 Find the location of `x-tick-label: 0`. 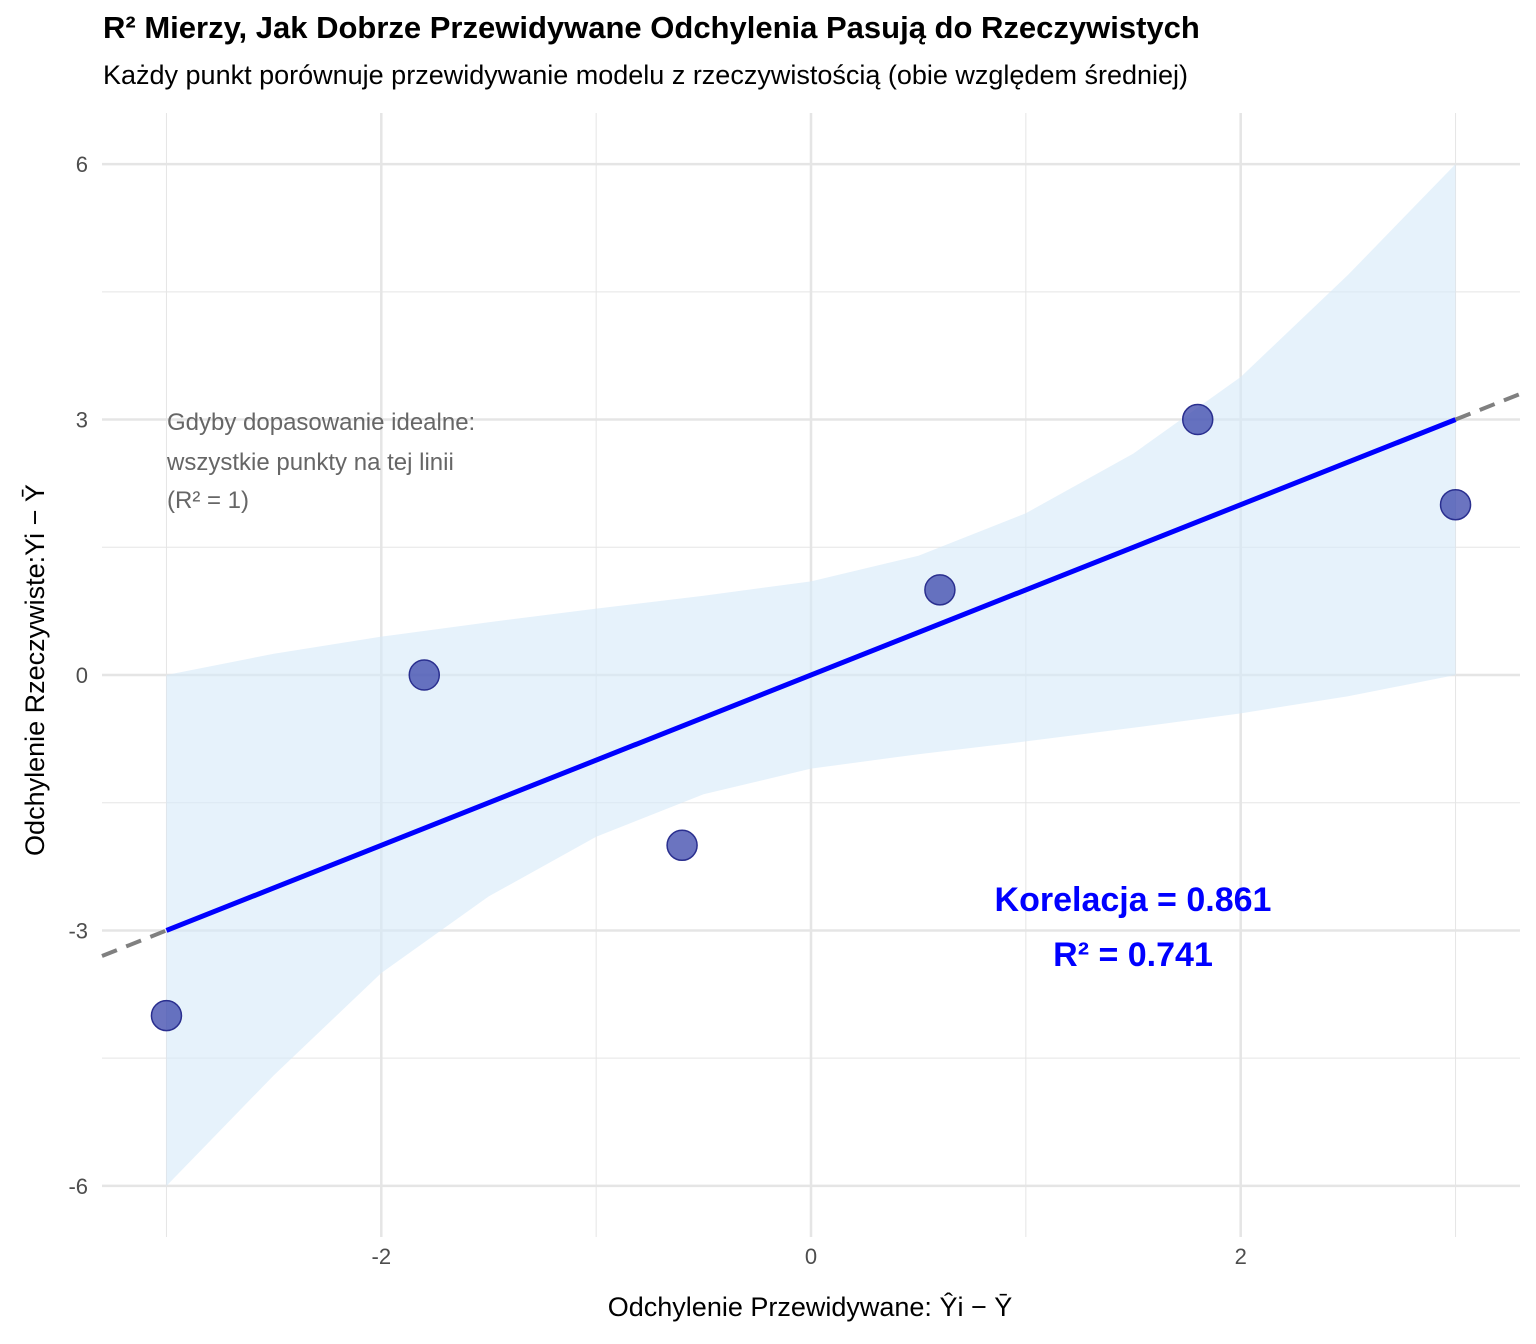

x-tick-label: 0 is located at coordinates (811, 1256).